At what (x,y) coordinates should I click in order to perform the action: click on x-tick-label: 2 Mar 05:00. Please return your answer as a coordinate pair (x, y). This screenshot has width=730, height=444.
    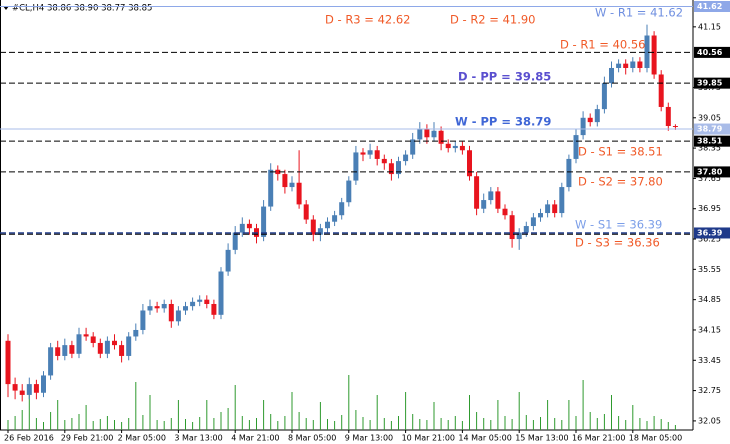
    Looking at the image, I should click on (142, 438).